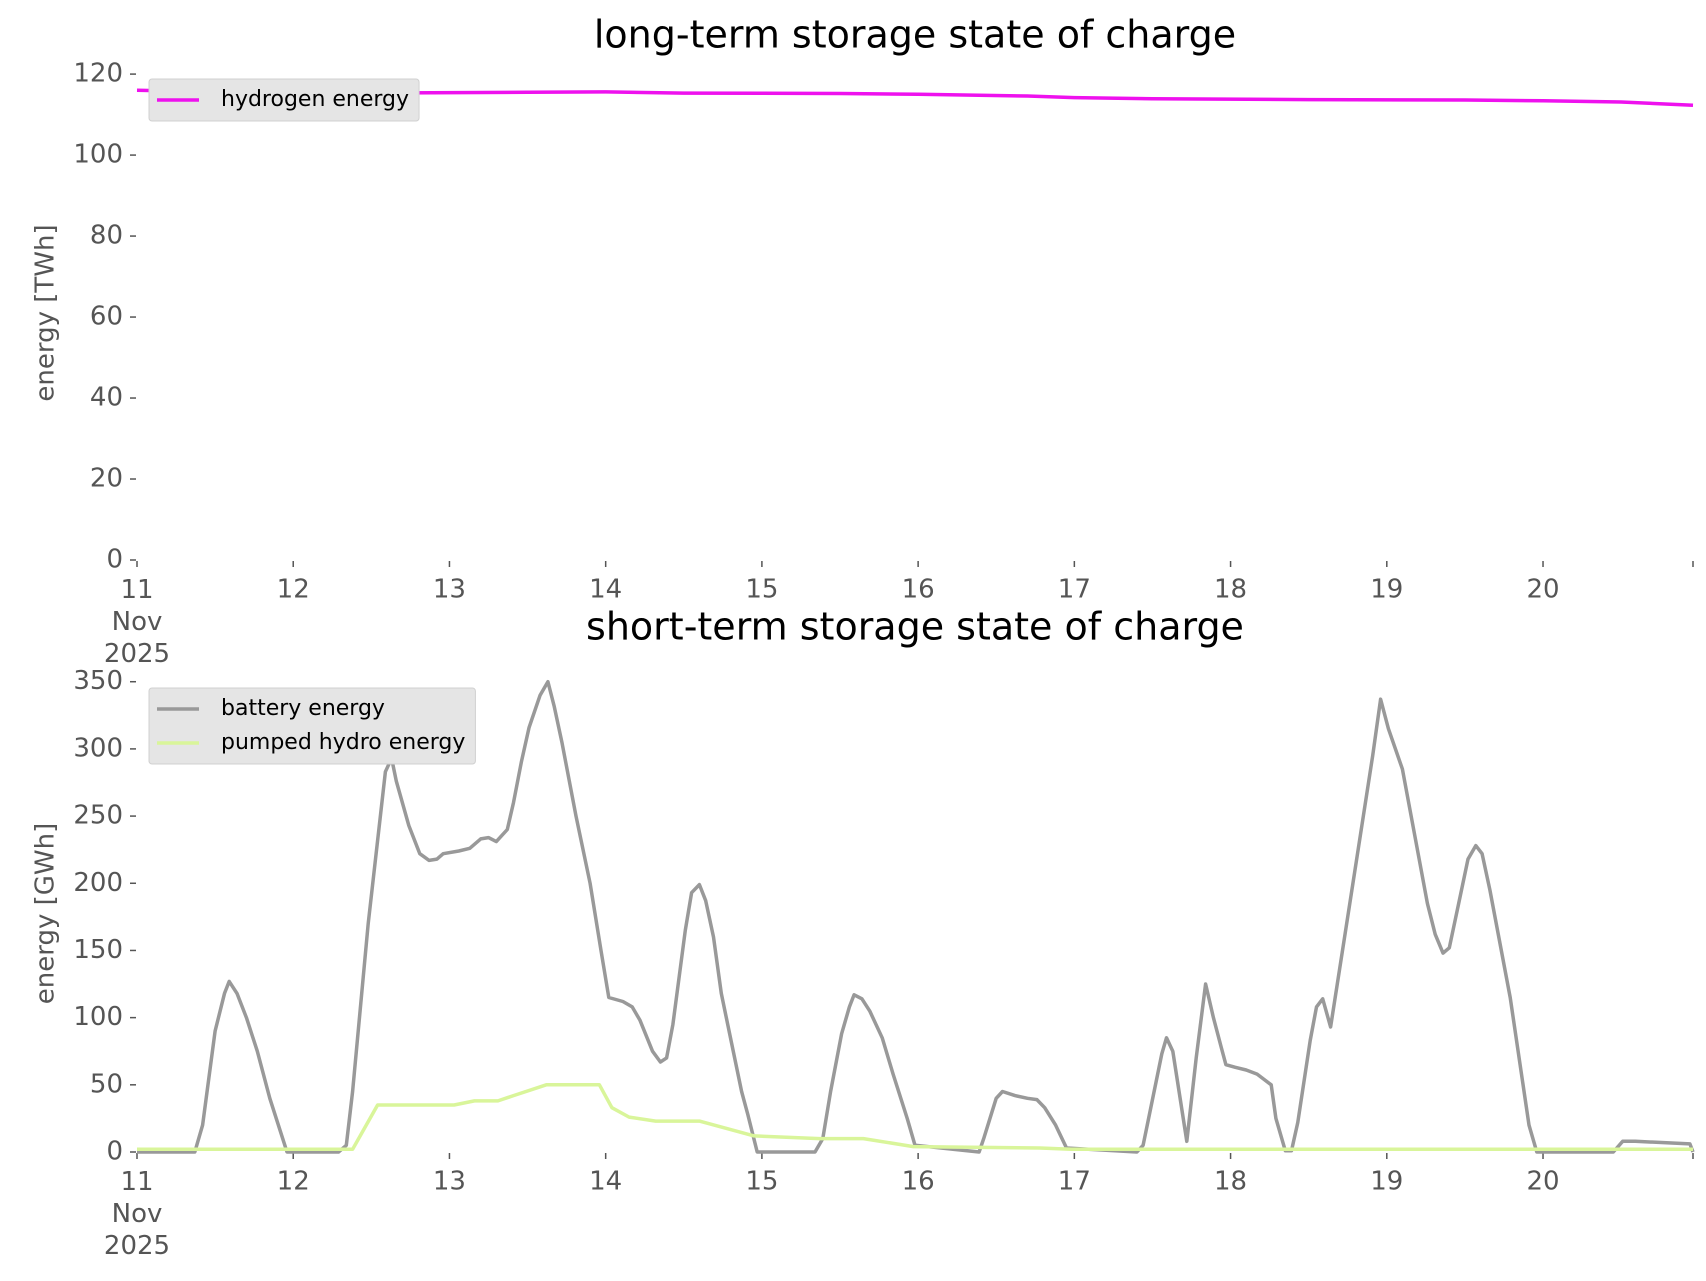 The height and width of the screenshot is (1281, 1706). I want to click on legend: hydrogen energy, so click(284, 100).